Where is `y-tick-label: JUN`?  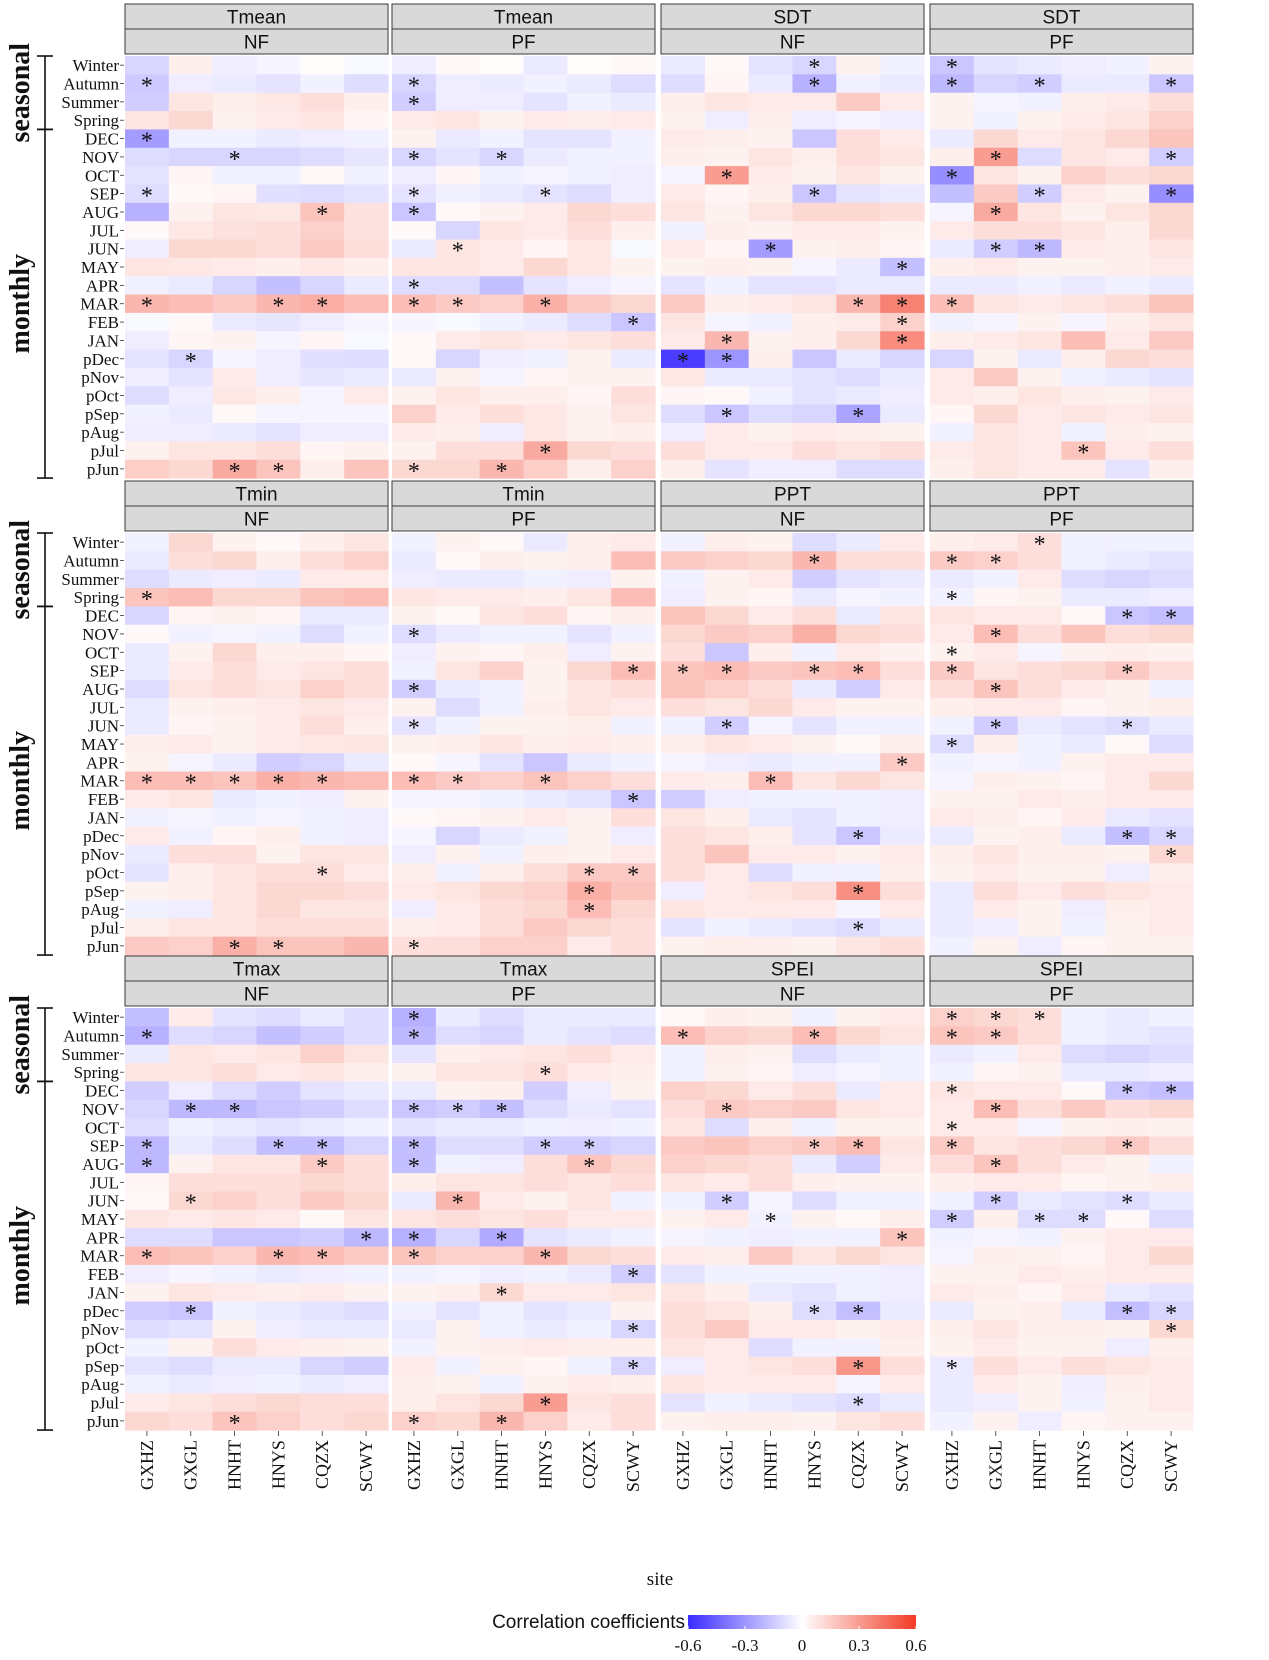 y-tick-label: JUN is located at coordinates (103, 726).